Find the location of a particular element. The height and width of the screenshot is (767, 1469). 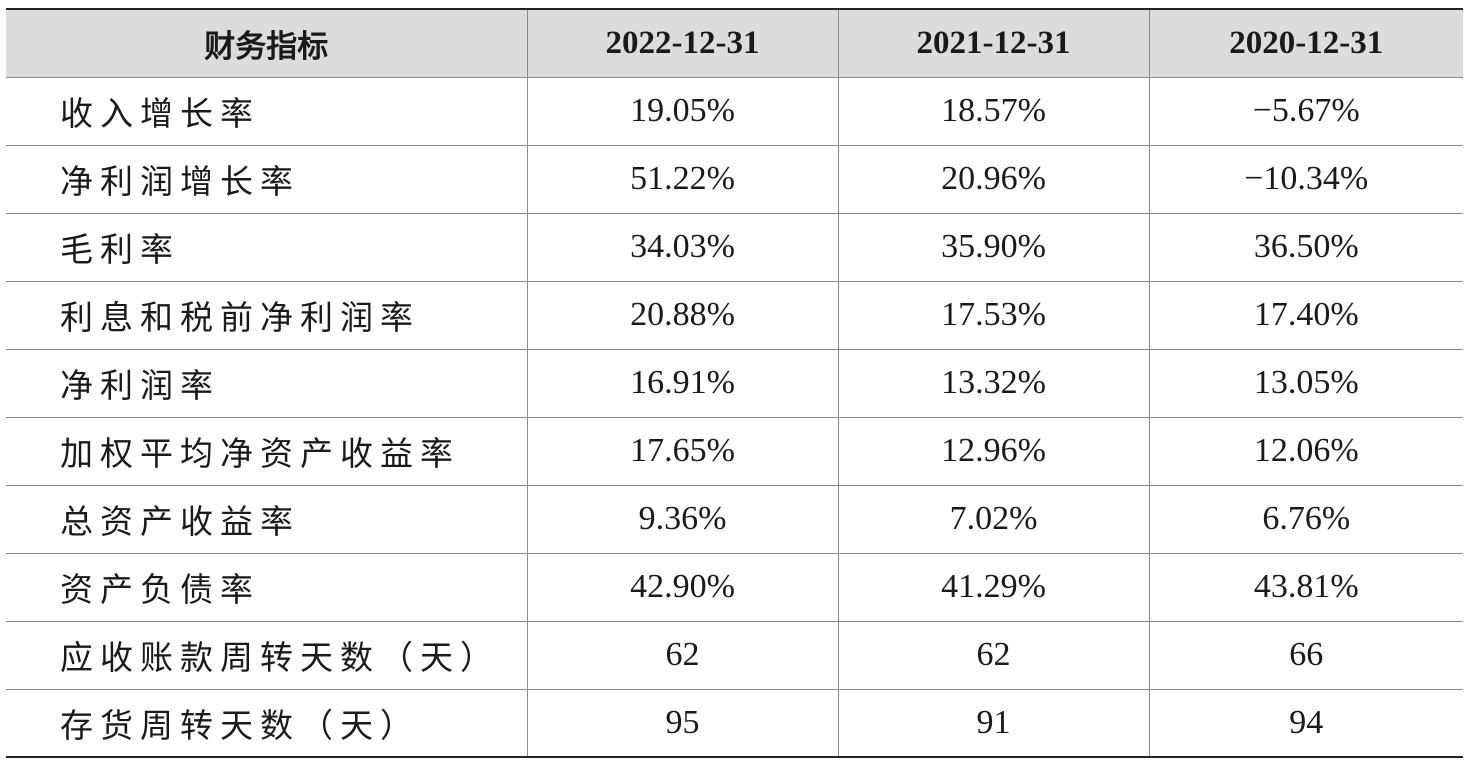

table-row: 总资产收益率 9.36% 7.02% 6.76% is located at coordinates (734, 519).